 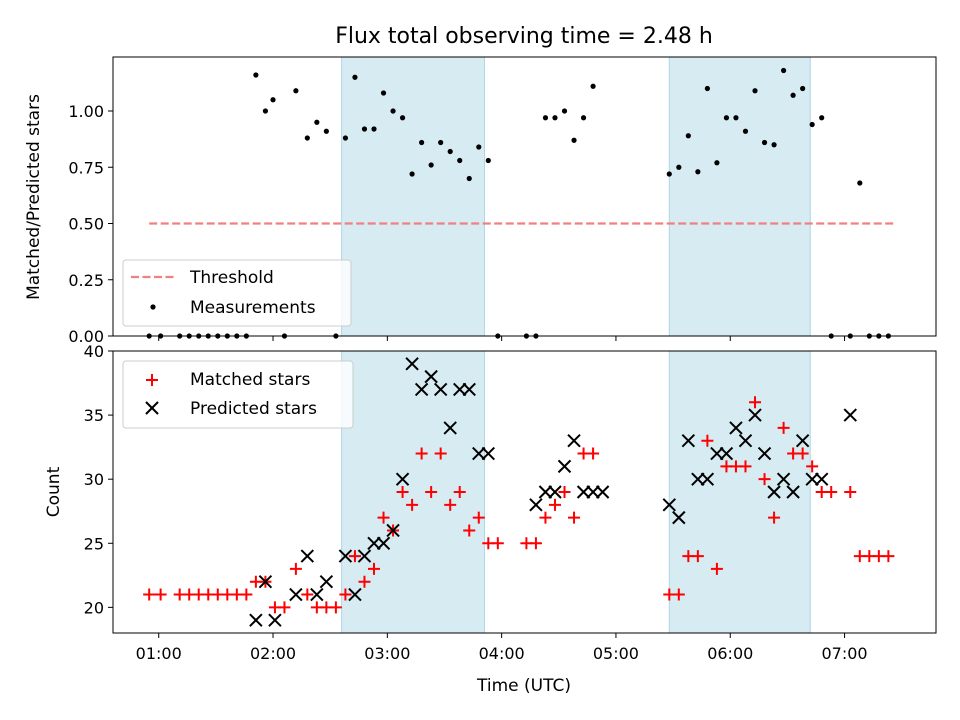 What do you see at coordinates (231, 278) in the screenshot?
I see `legend-threshold-label: Threshold` at bounding box center [231, 278].